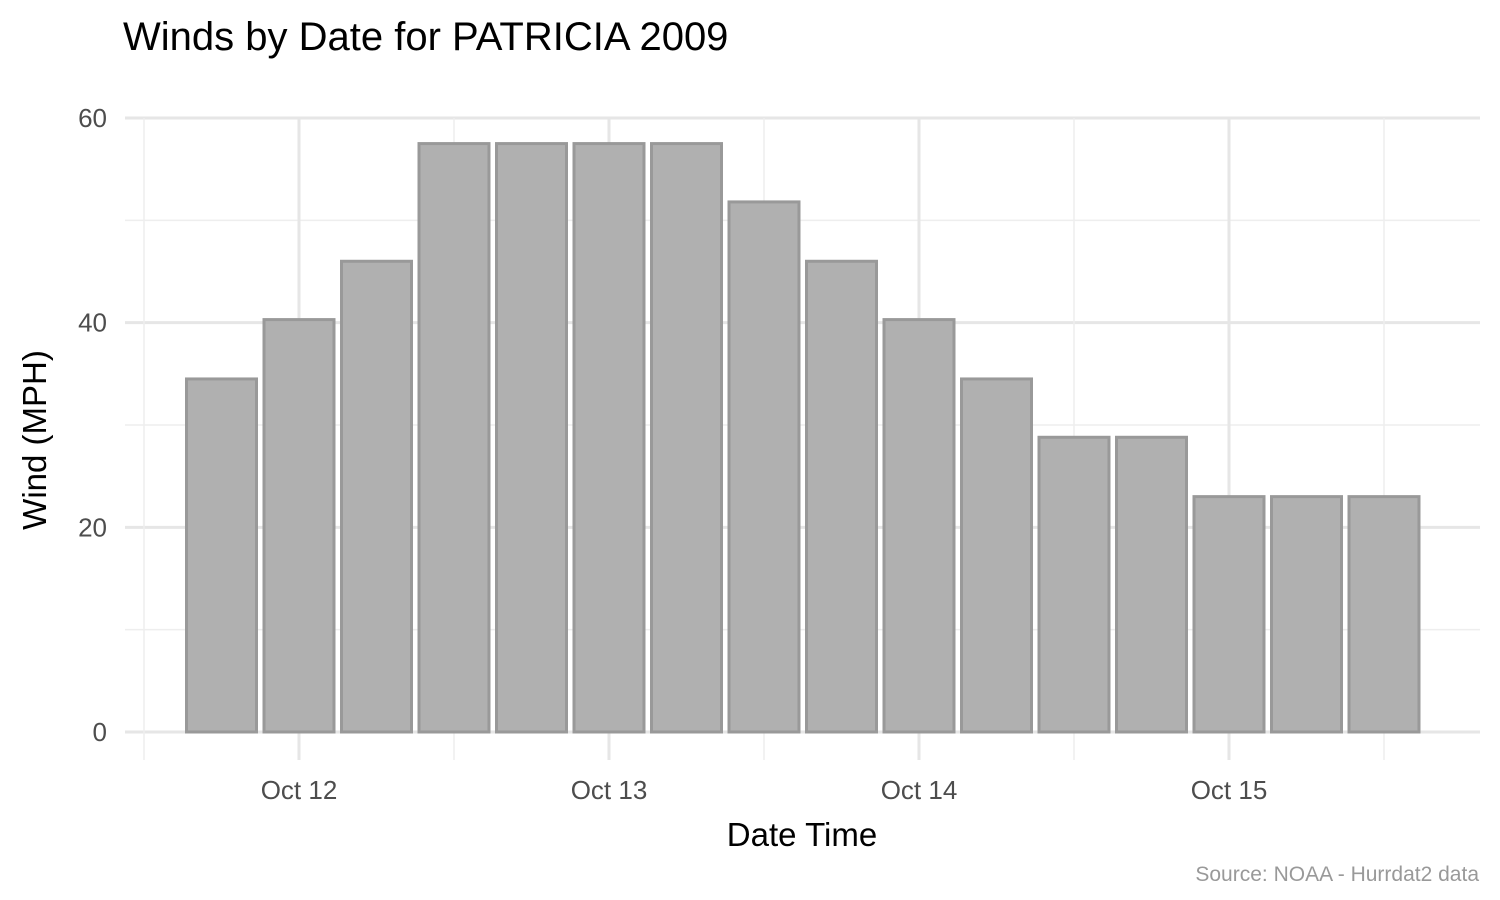 This screenshot has height=900, width=1500. I want to click on y-axis-title: Wind (MPH), so click(34, 440).